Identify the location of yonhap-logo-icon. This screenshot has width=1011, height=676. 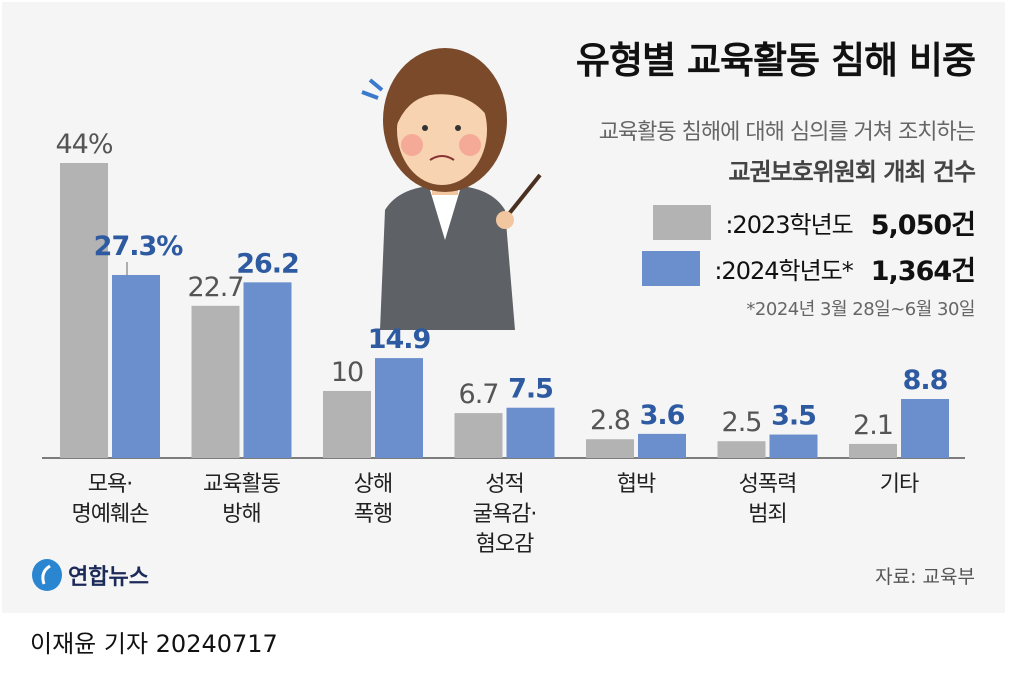
(47, 575).